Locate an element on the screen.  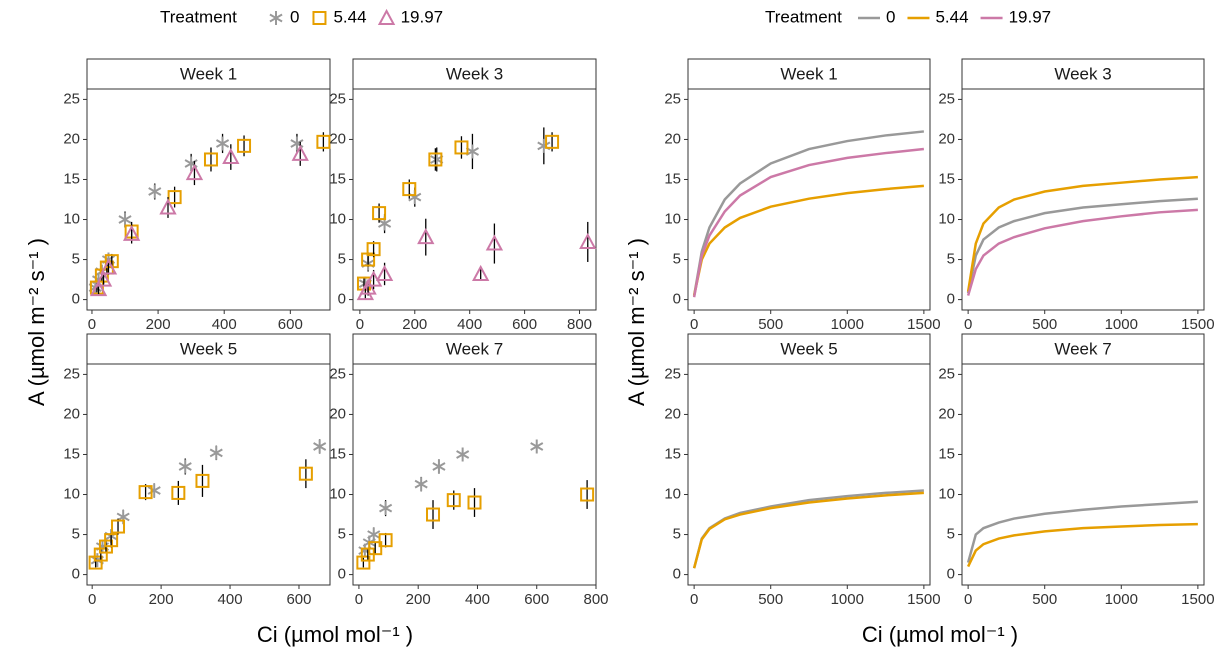
legend-title: Treatment is located at coordinates (803, 16).